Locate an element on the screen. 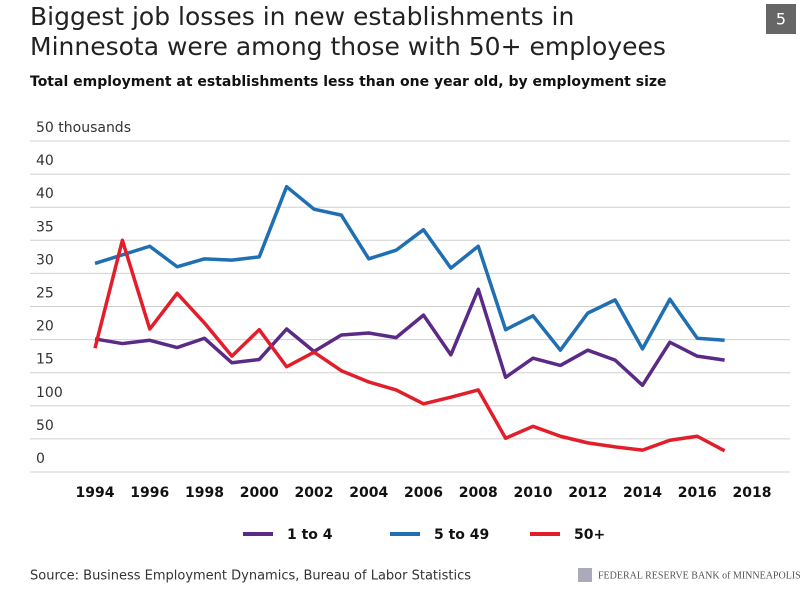 This screenshot has width=800, height=599. x-tick-label: 2010 is located at coordinates (533, 493).